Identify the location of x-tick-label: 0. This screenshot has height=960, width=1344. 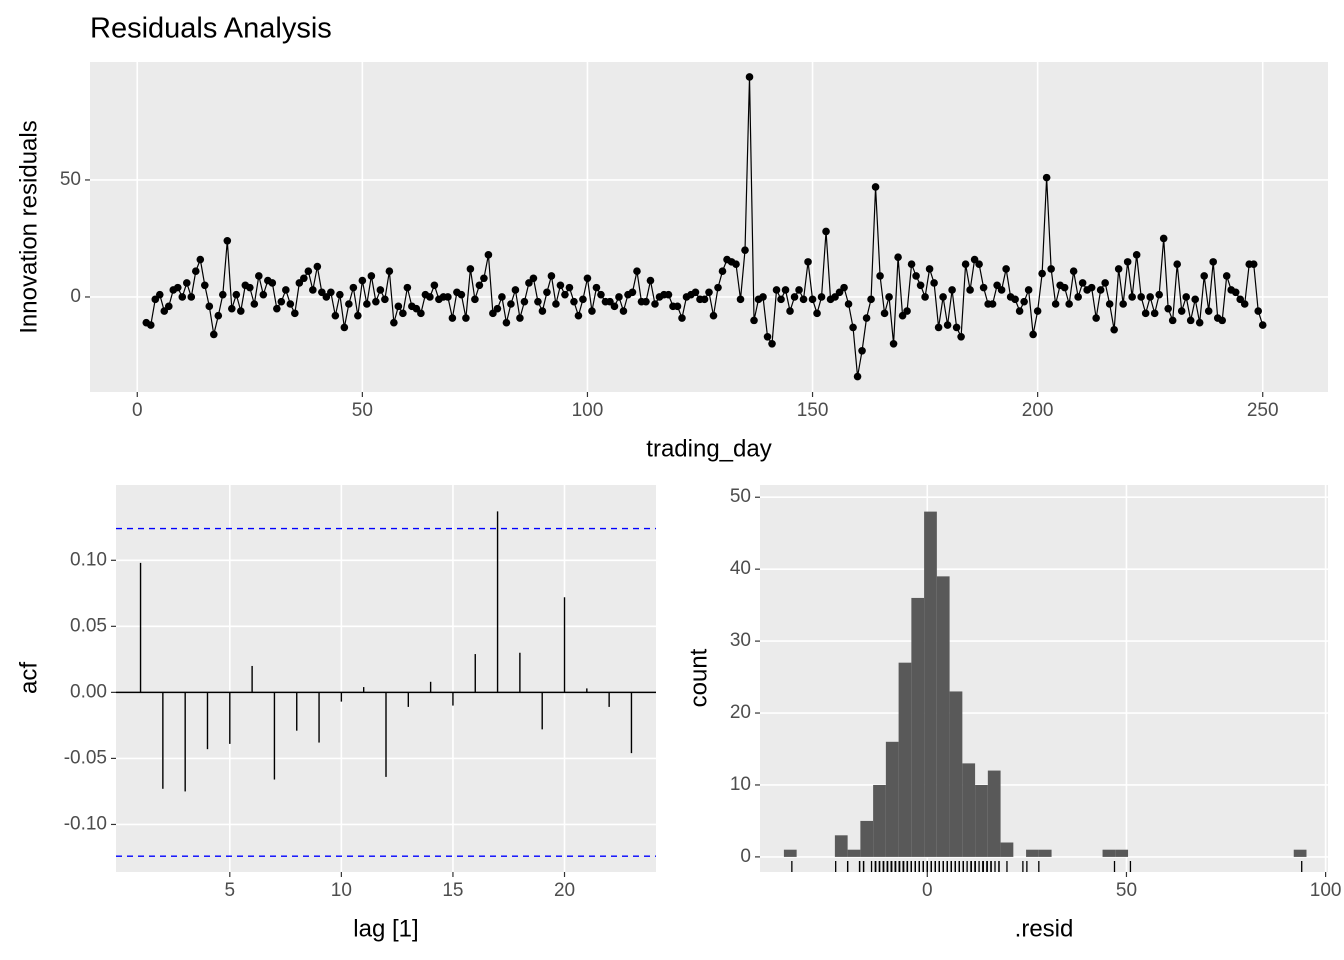
(927, 890).